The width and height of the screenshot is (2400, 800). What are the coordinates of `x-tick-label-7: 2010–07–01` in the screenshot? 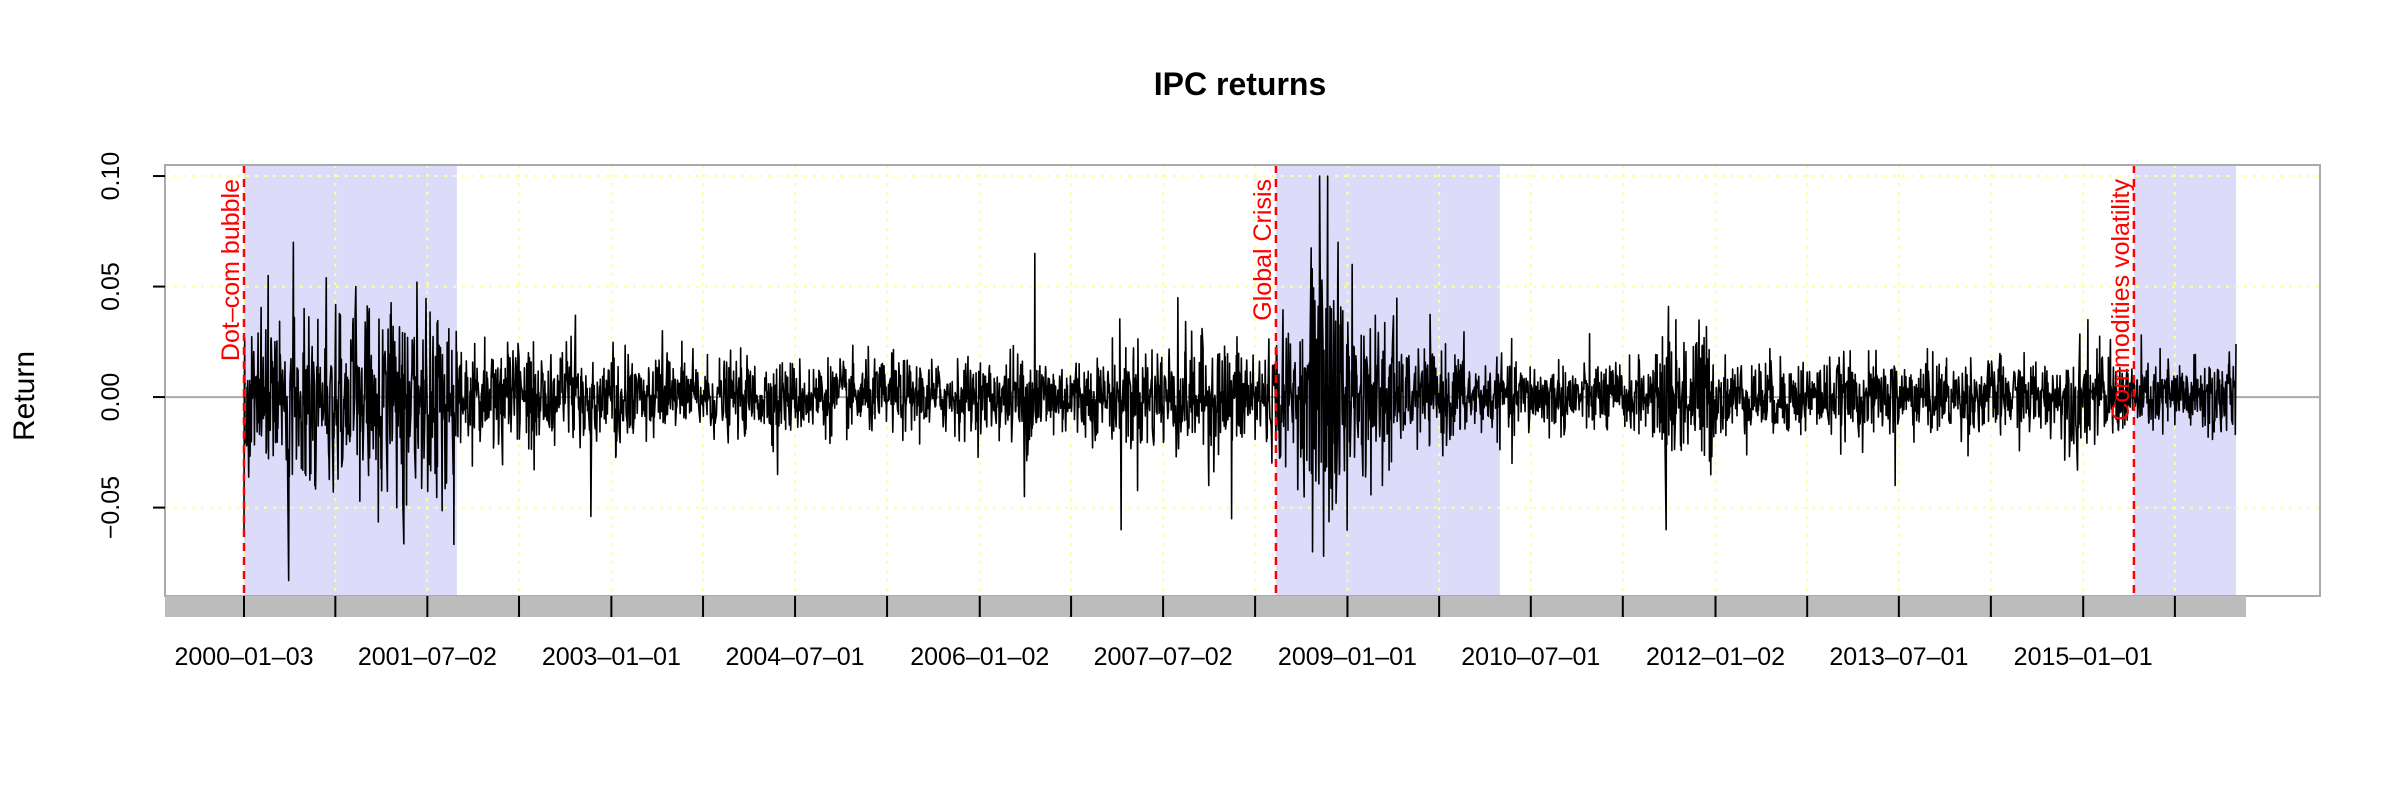 It's located at (1530, 657).